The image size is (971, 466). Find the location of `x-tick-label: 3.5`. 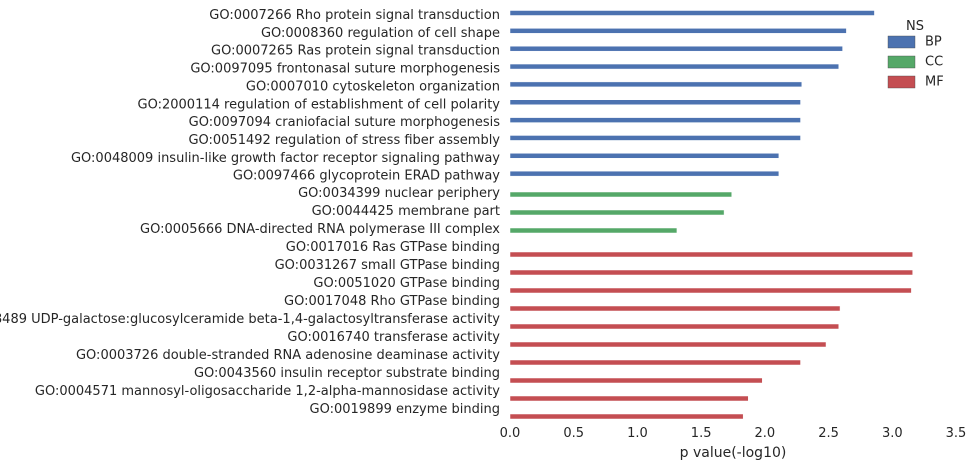

x-tick-label: 3.5 is located at coordinates (956, 433).